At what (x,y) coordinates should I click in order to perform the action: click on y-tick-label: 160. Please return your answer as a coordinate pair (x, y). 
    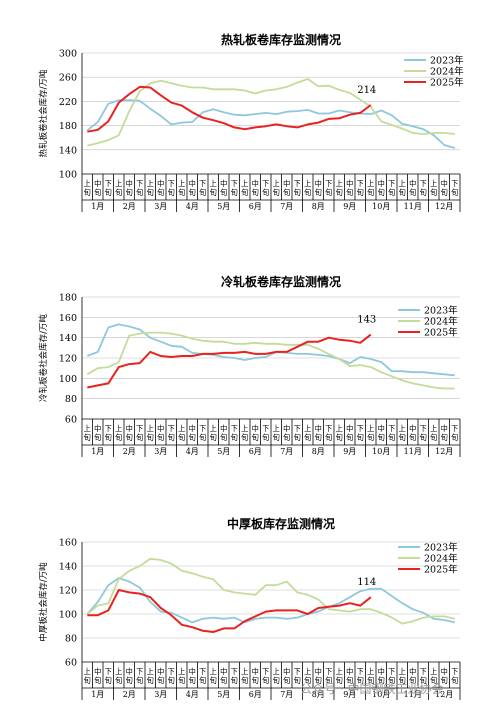
    Looking at the image, I should click on (68, 318).